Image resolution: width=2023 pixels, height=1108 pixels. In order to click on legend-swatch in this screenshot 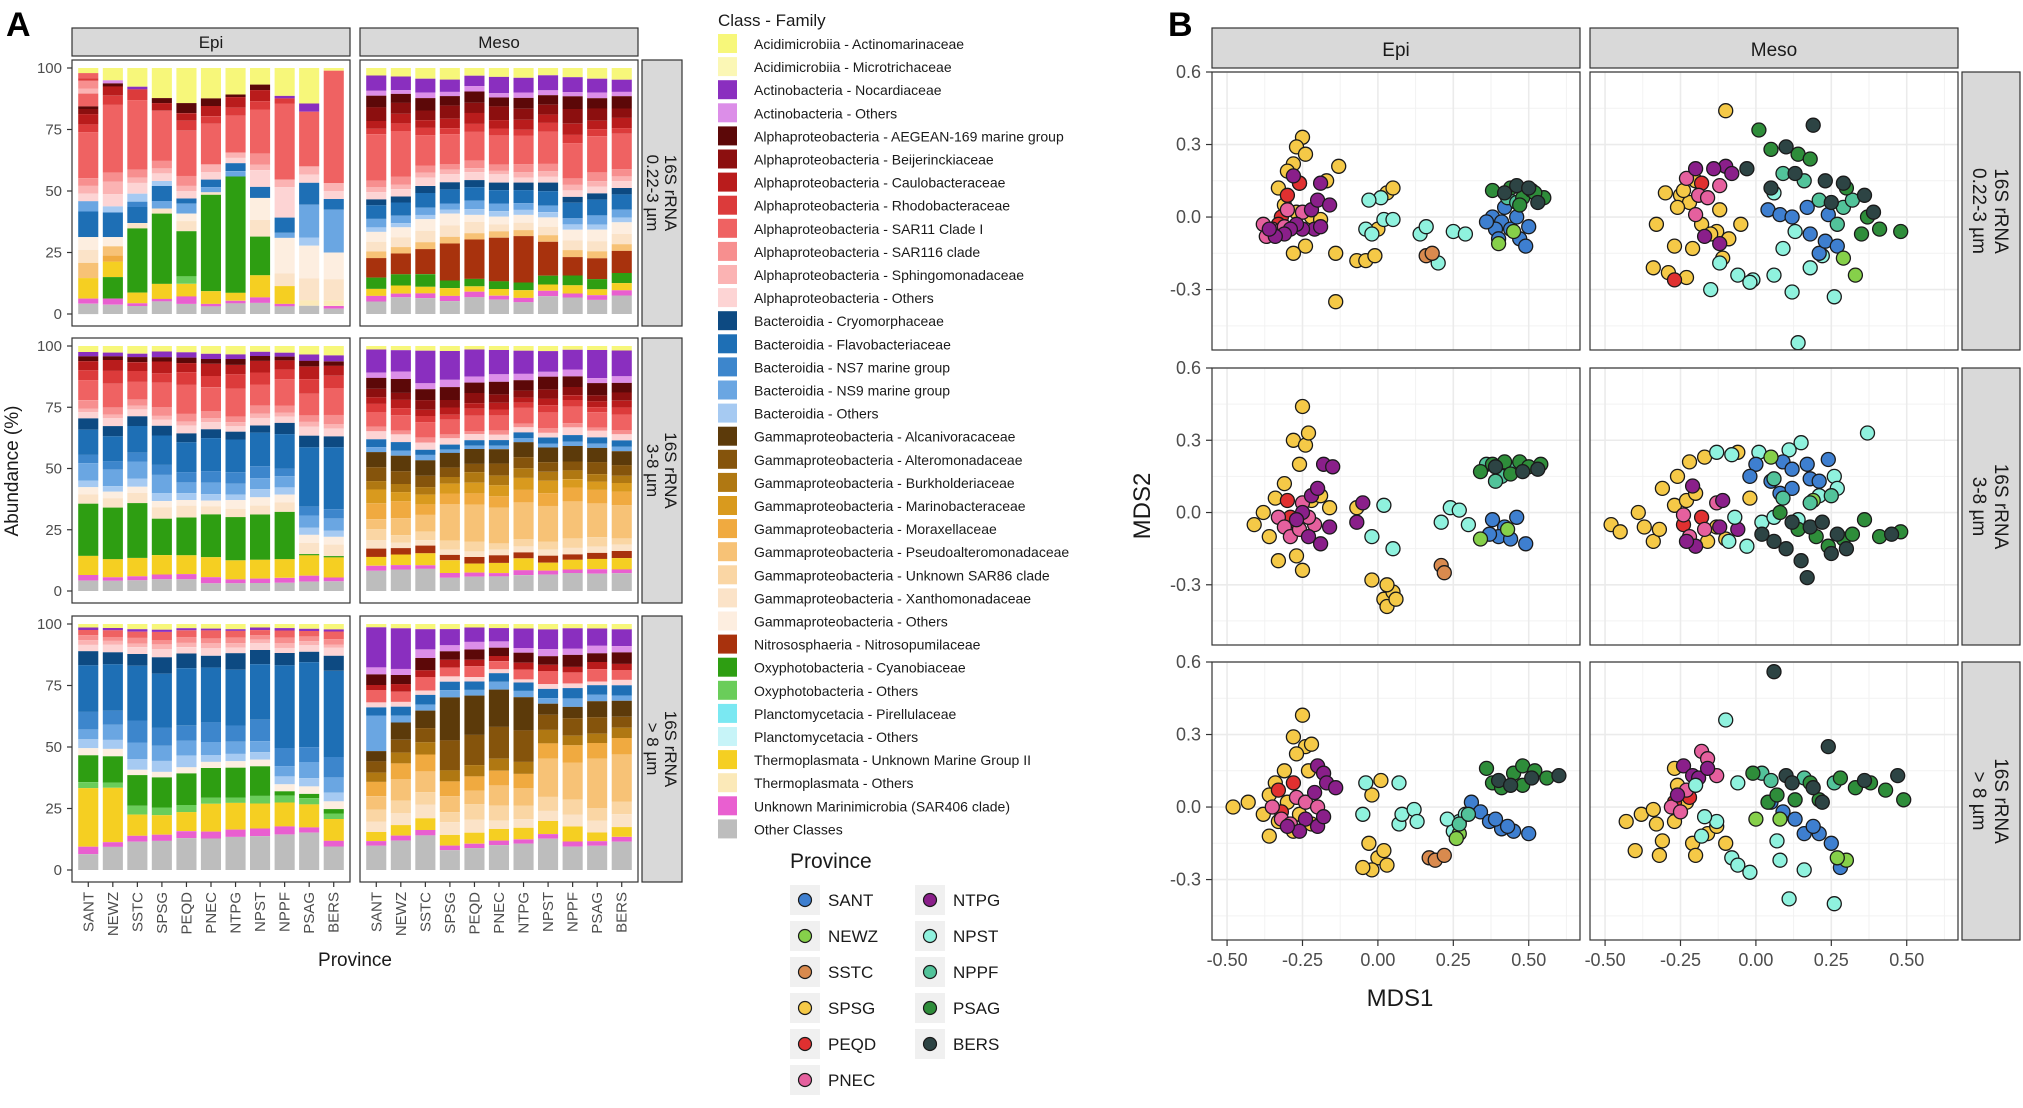, I will do `click(727, 529)`.